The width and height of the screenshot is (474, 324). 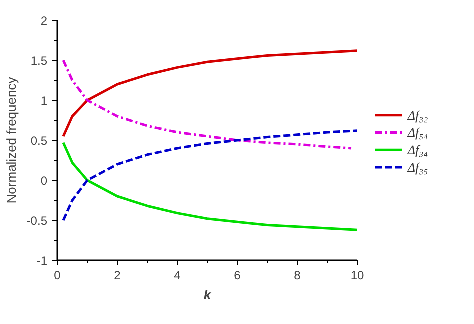 I want to click on y-tick-label: 1, so click(x=44, y=101).